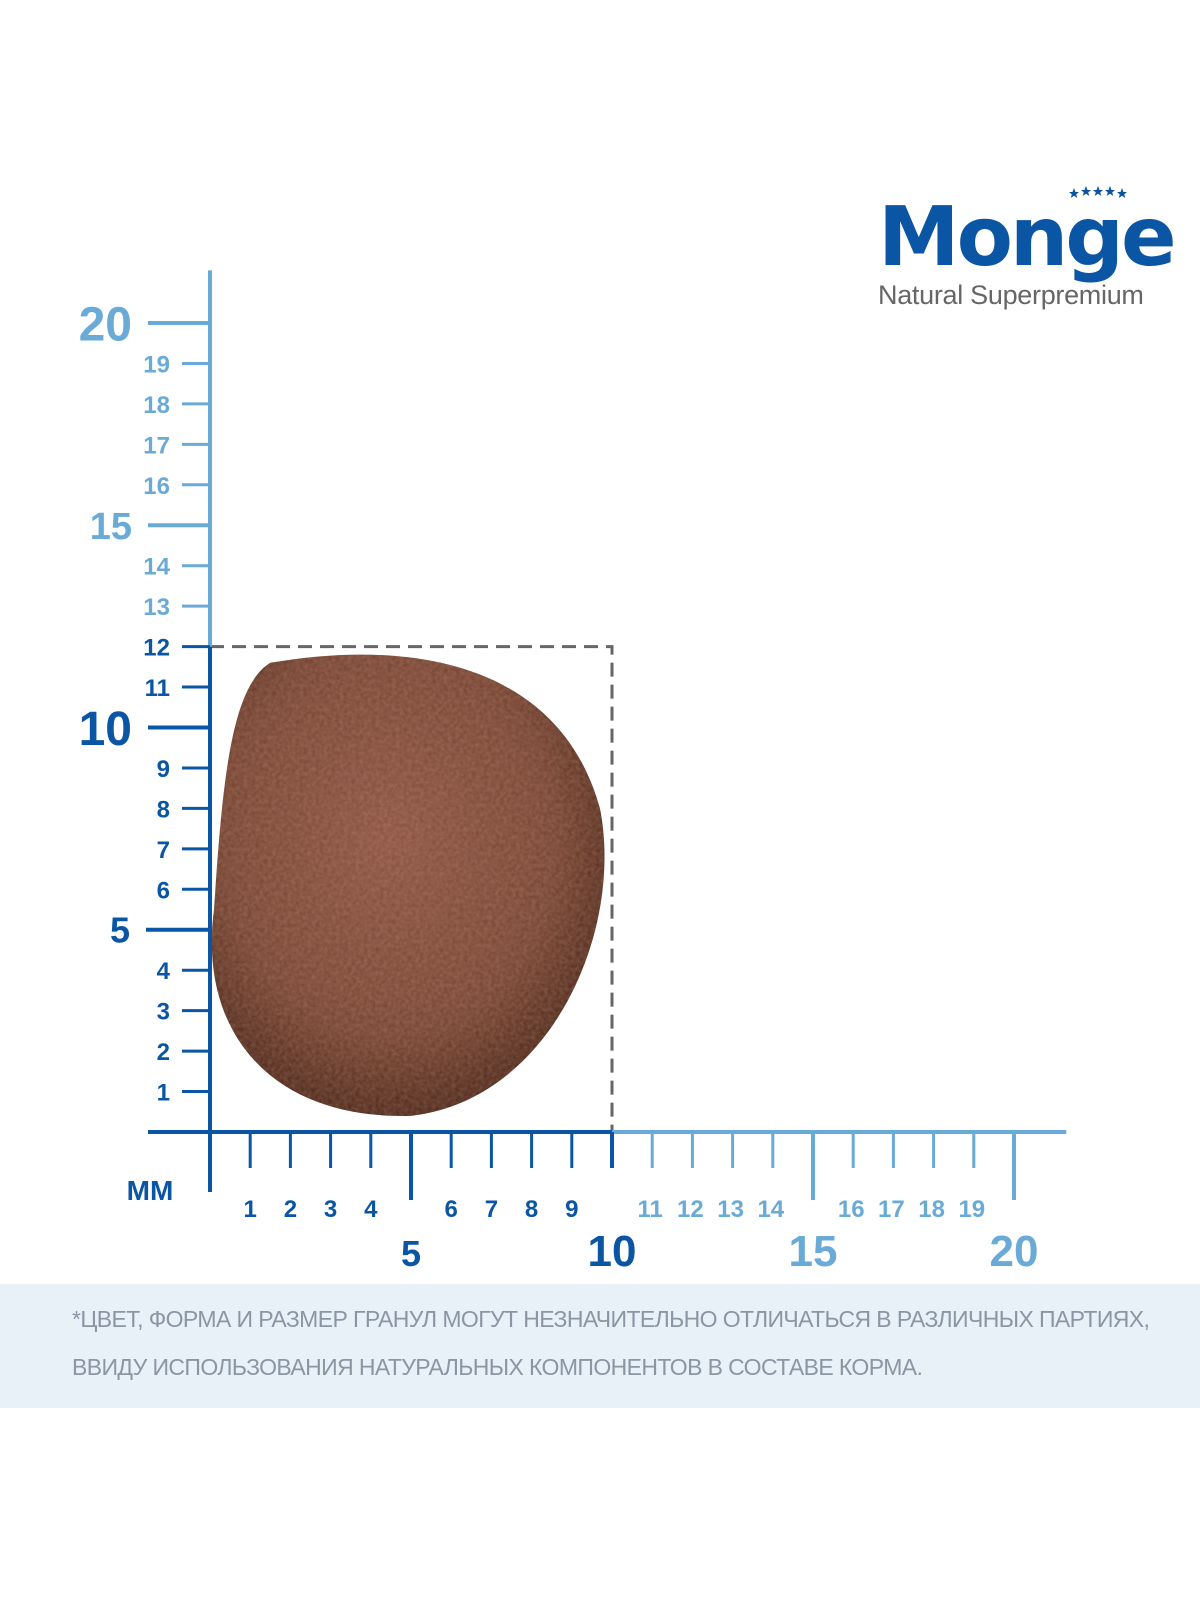  I want to click on brand-logo: Monge Natural Superpremium, so click(1035, 248).